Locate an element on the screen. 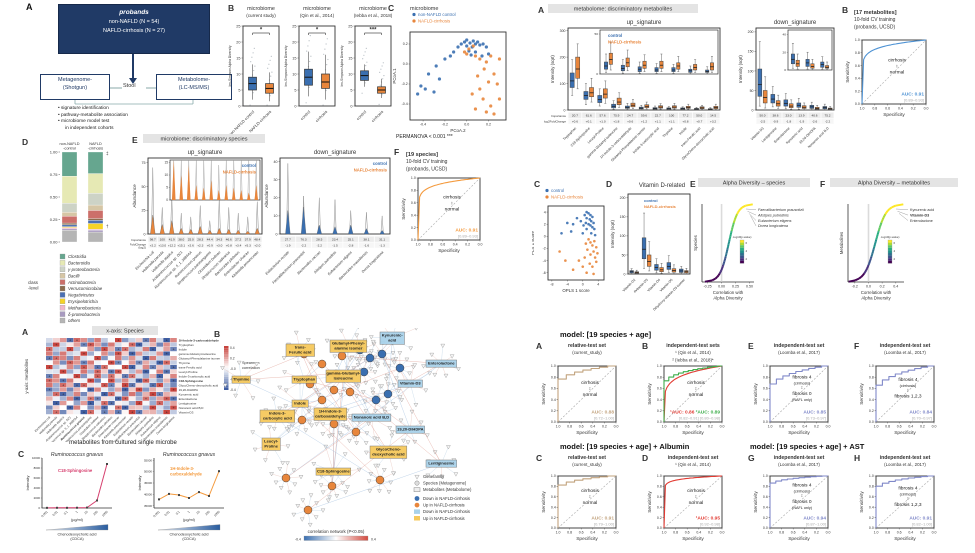  svg-text: Proline is located at coordinates (271, 445).